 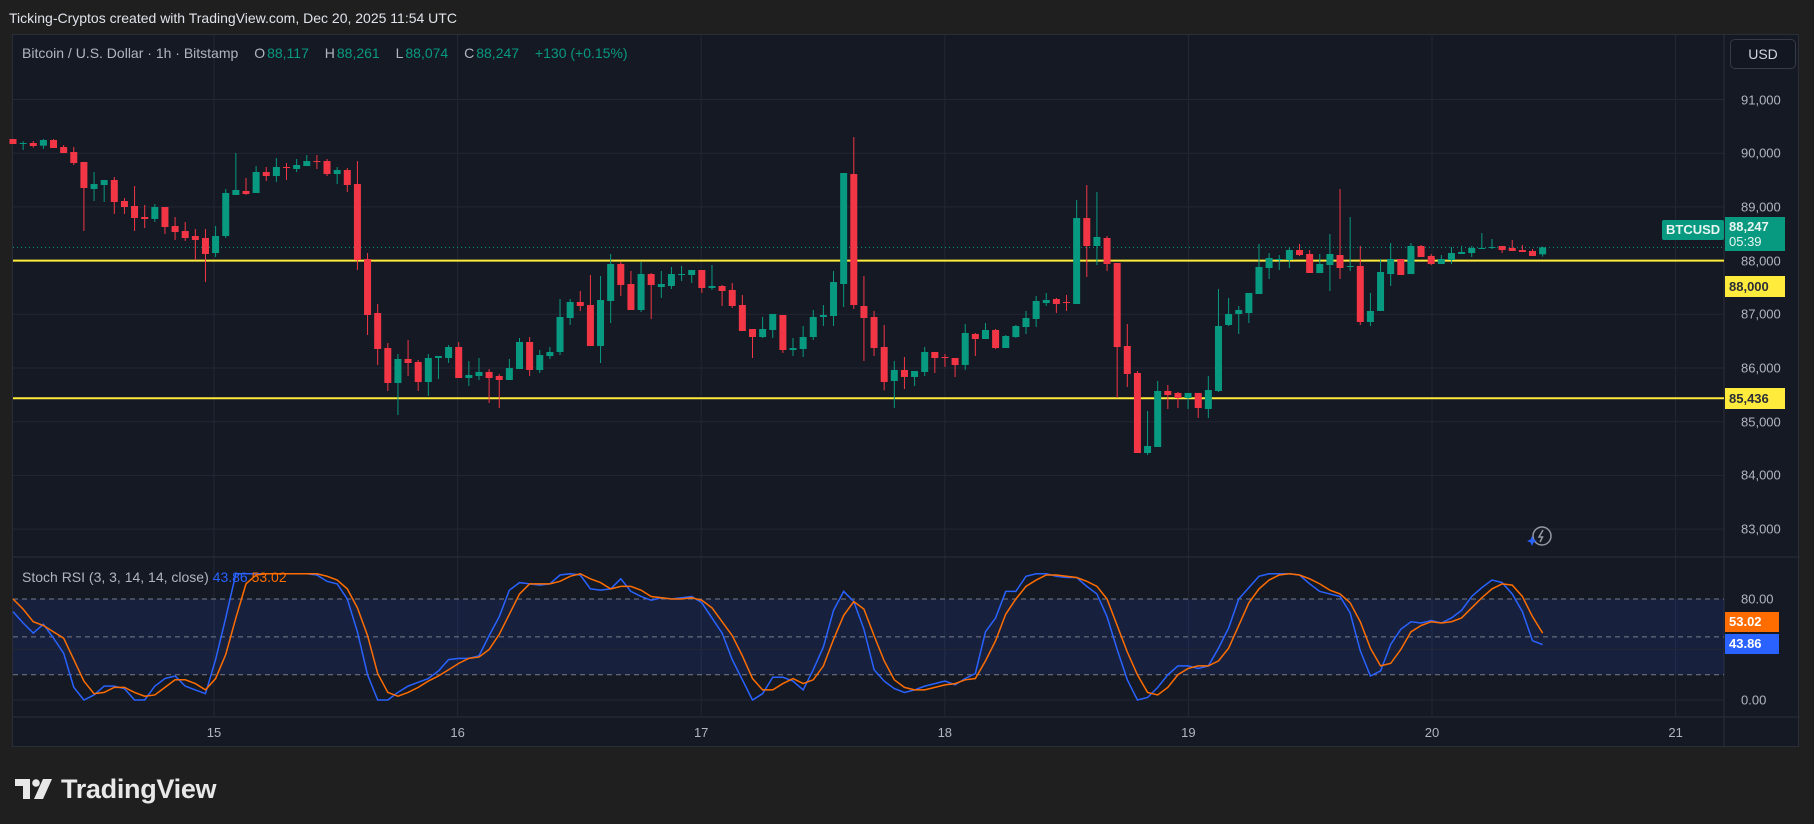 What do you see at coordinates (116, 789) in the screenshot?
I see `tradingview-logo: TradingView` at bounding box center [116, 789].